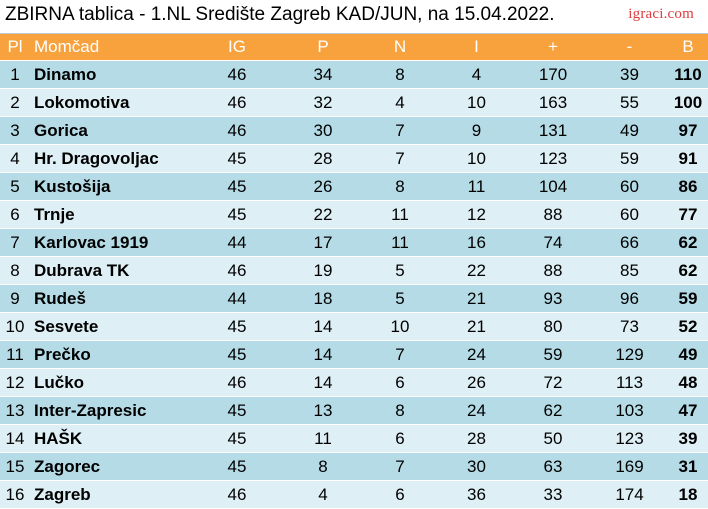 The image size is (708, 509). What do you see at coordinates (553, 242) in the screenshot?
I see `cell-goals-for: 74` at bounding box center [553, 242].